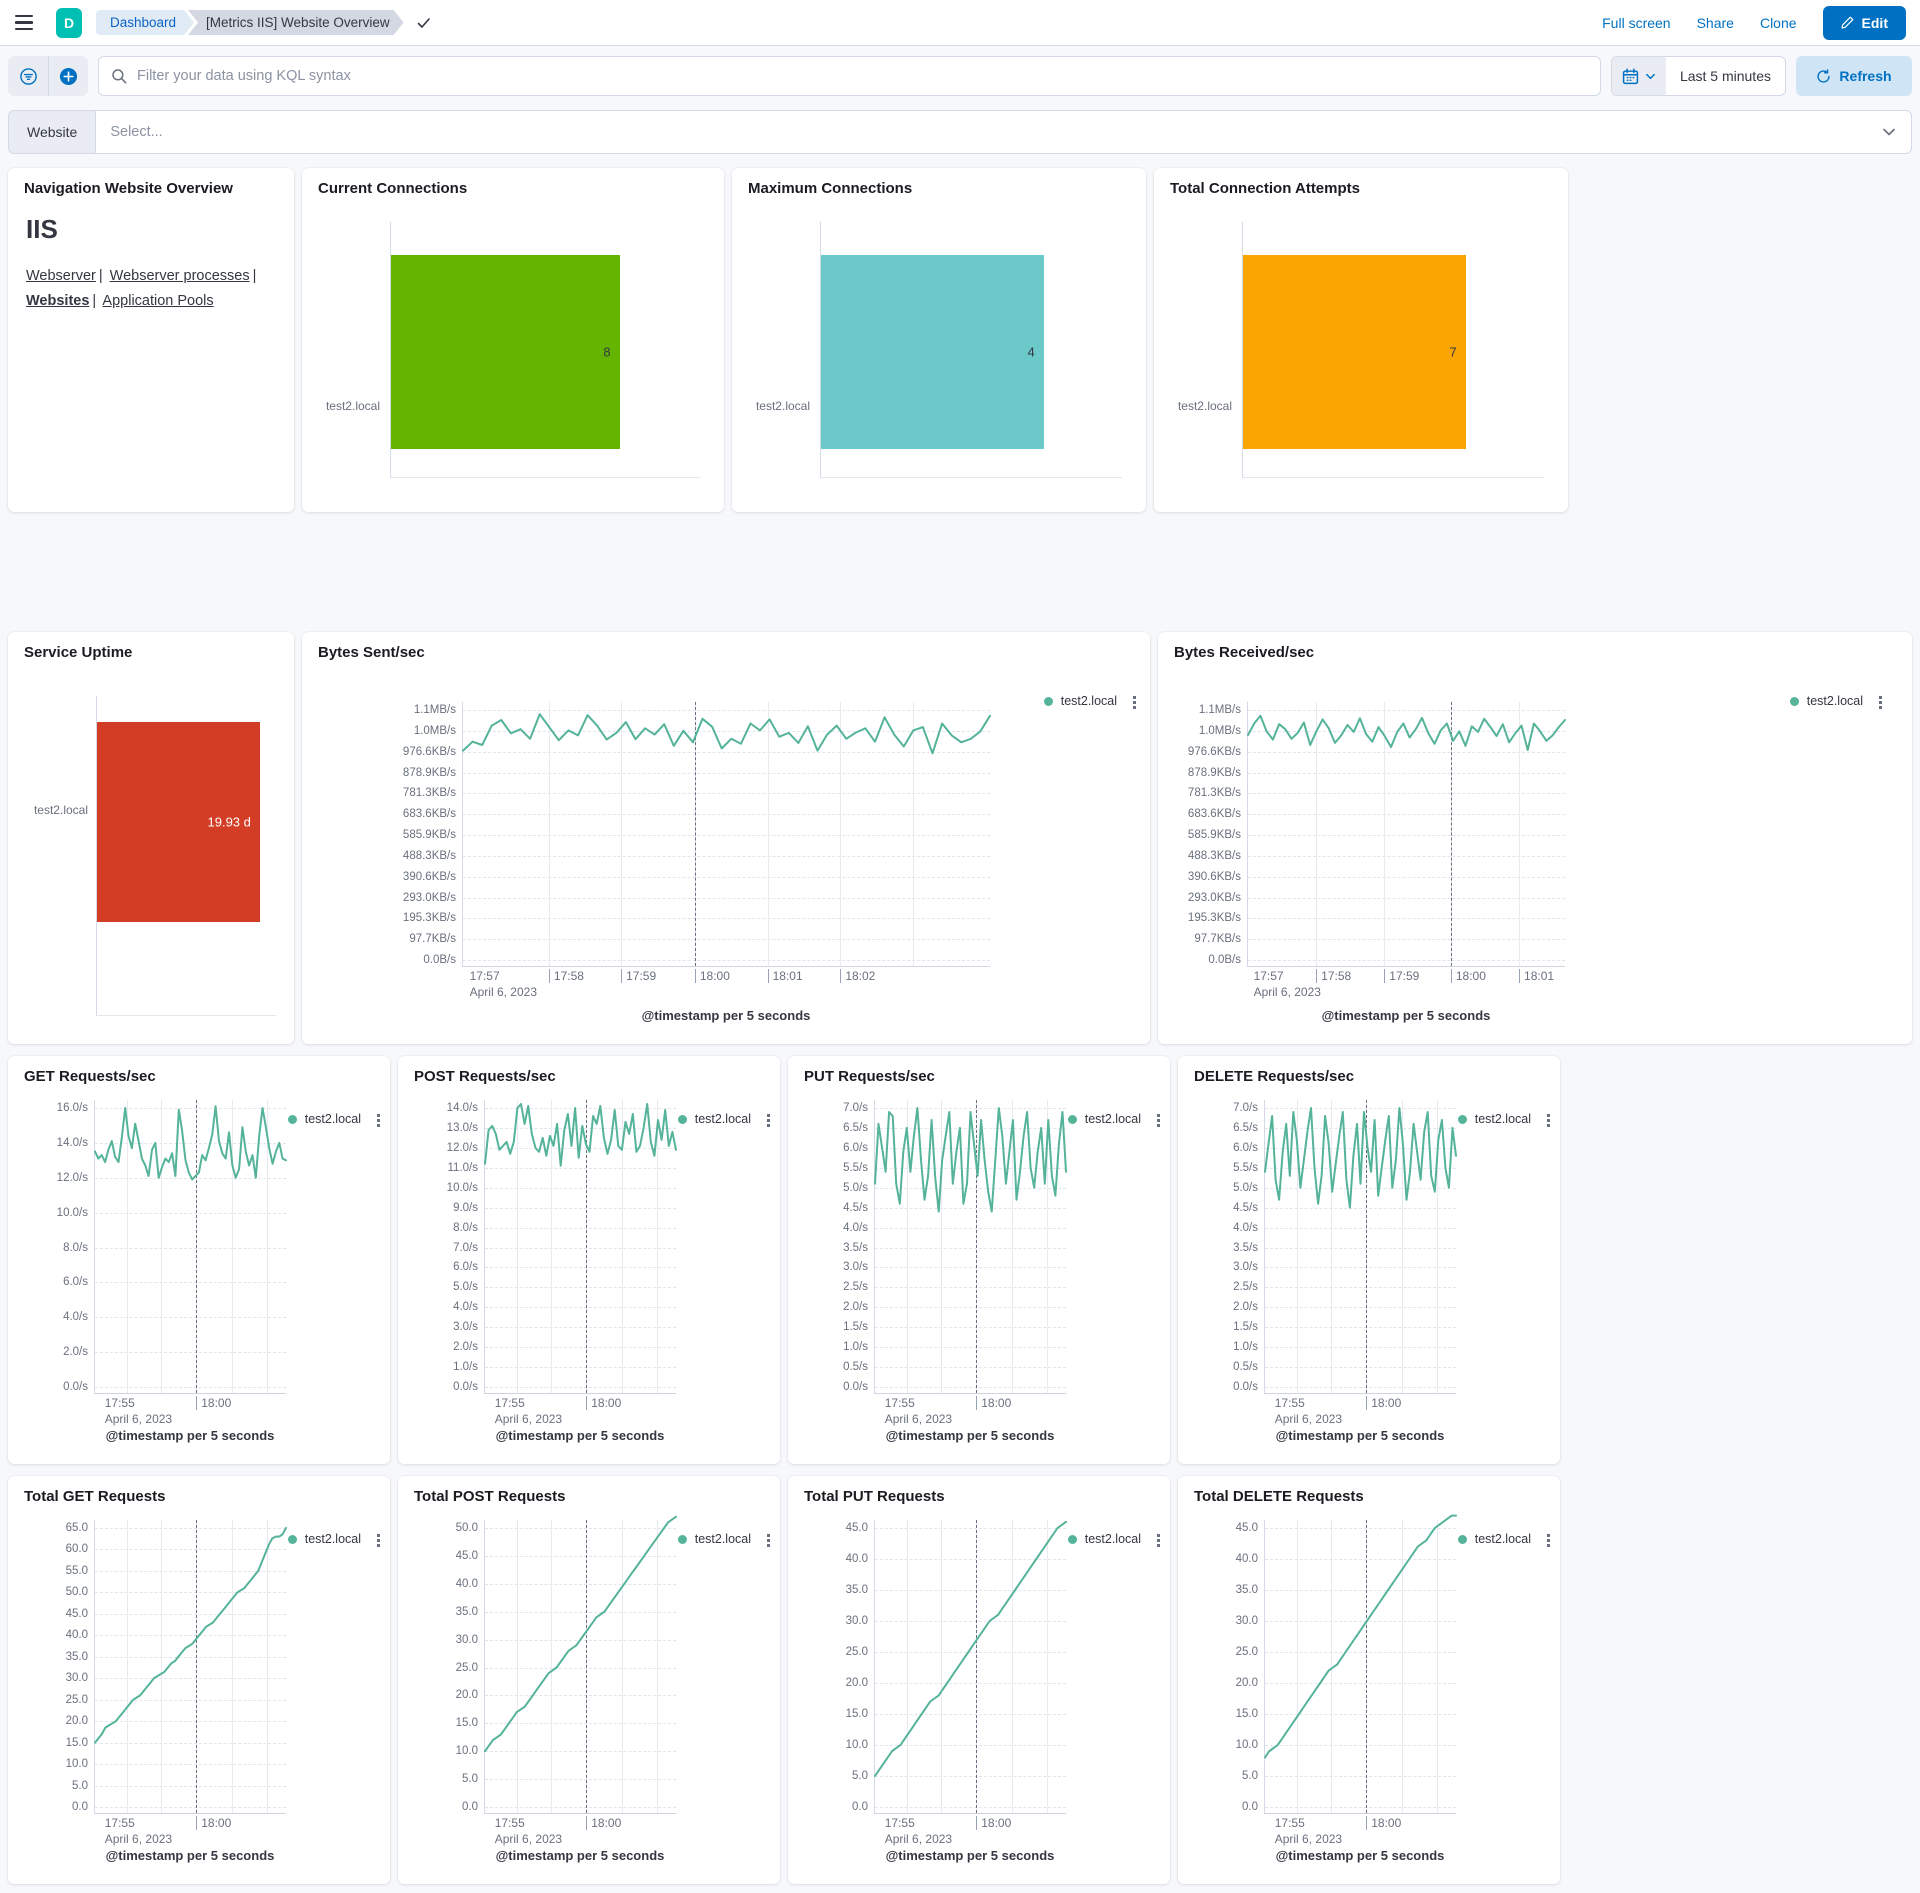  I want to click on space-avatar: D, so click(69, 22).